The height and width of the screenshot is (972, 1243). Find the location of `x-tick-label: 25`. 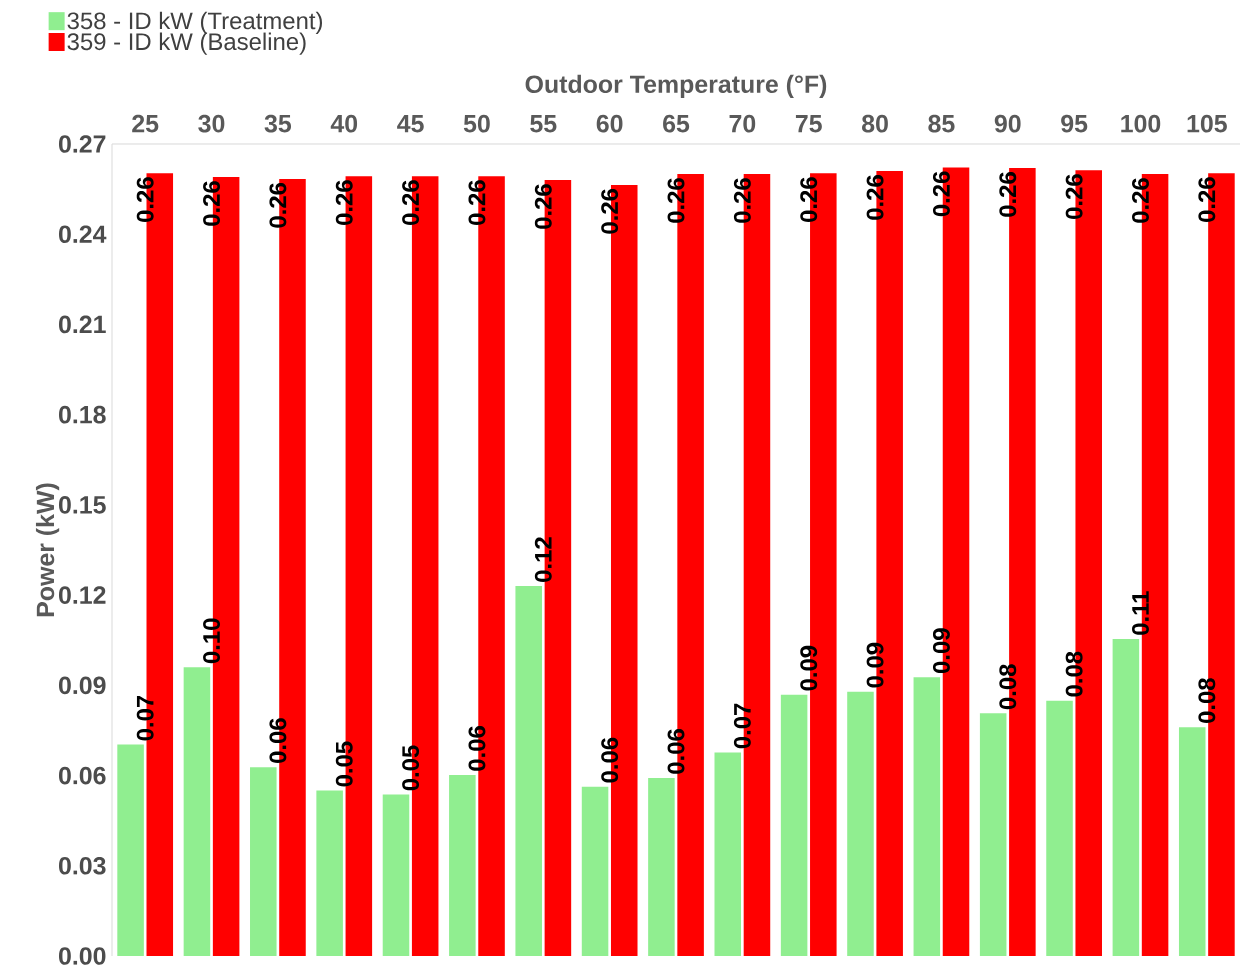

x-tick-label: 25 is located at coordinates (145, 123).